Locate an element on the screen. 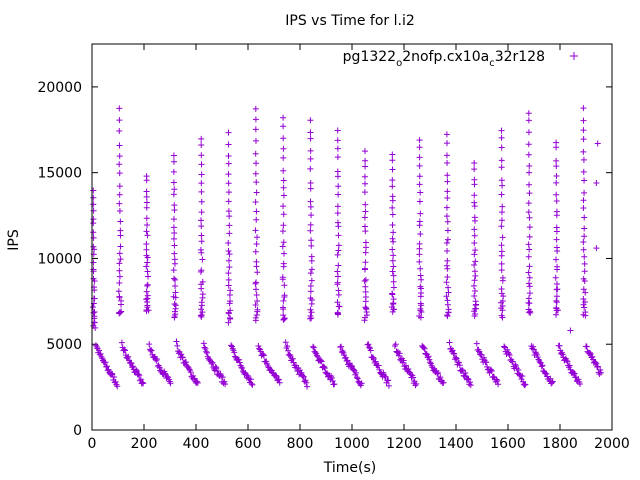 This screenshot has height=480, width=640. chart-title: IPS vs Time for l.i2 is located at coordinates (350, 21).